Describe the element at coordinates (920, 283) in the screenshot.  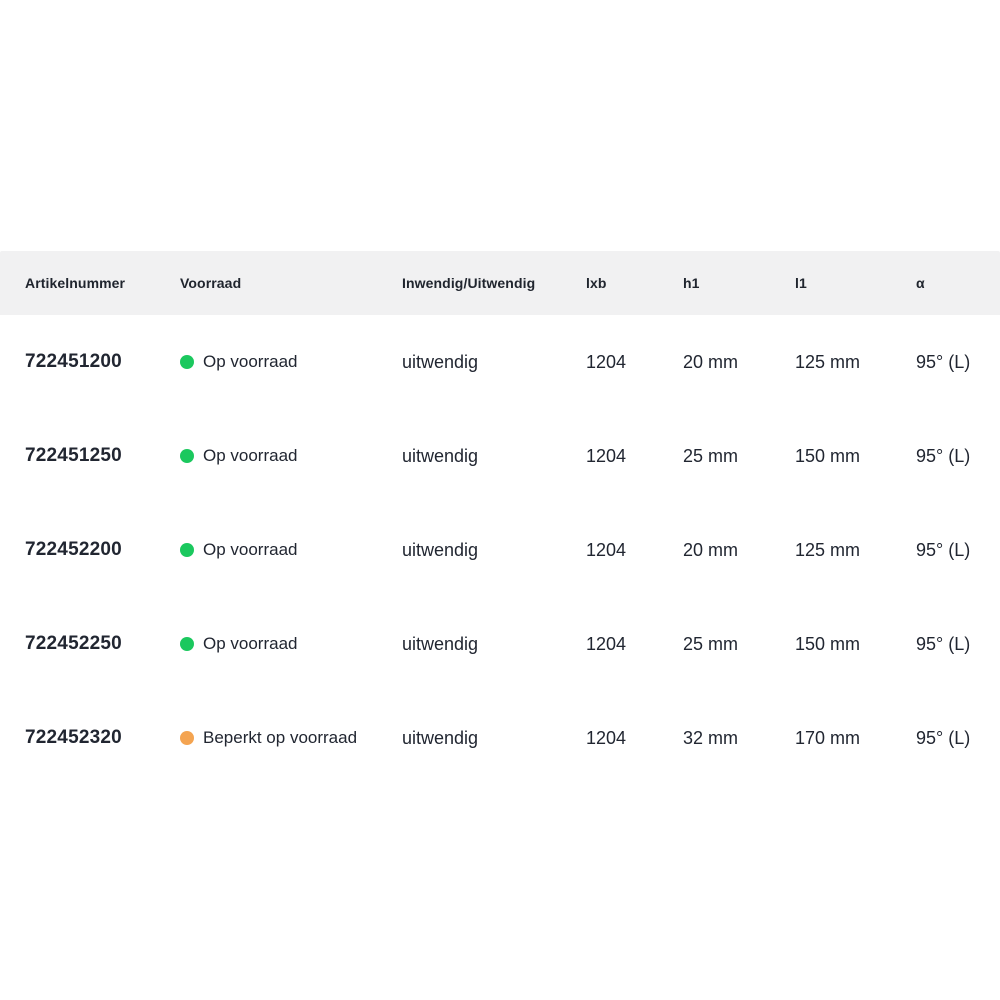
I see `column-header-alpha: α` at that location.